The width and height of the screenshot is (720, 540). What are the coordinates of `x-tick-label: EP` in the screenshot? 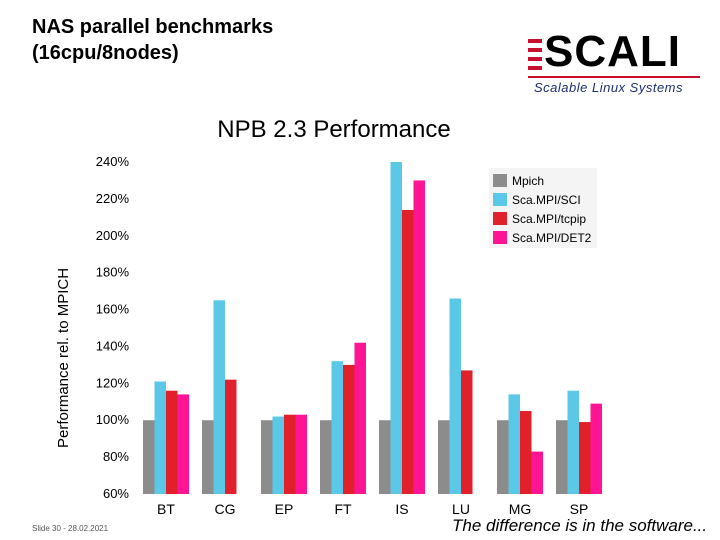 It's located at (284, 509).